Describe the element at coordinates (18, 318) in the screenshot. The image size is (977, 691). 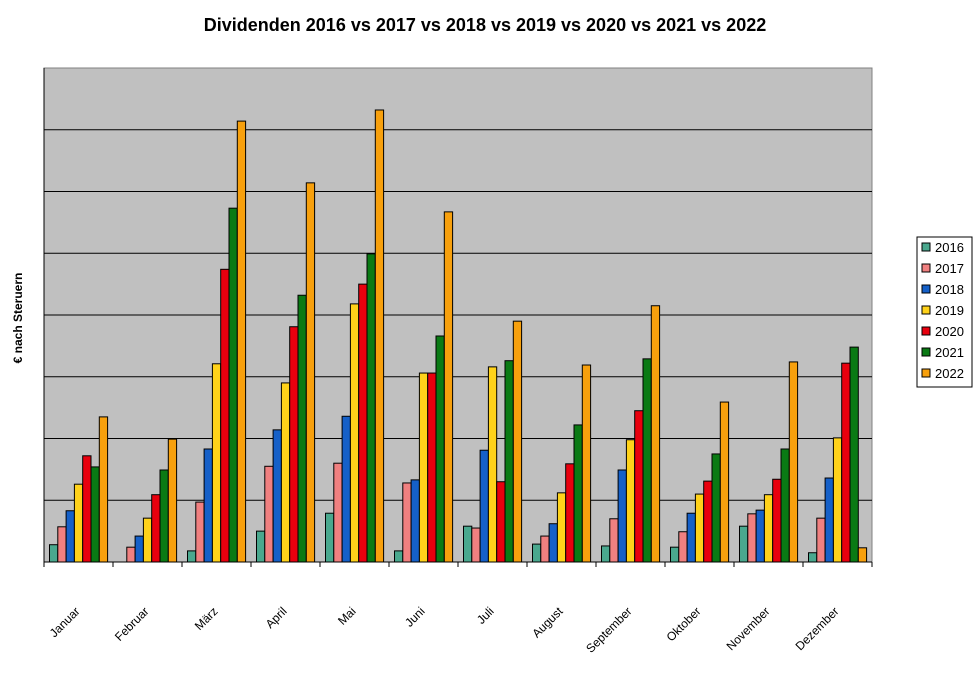
I see `y-axis-label: € nach Steruern` at that location.